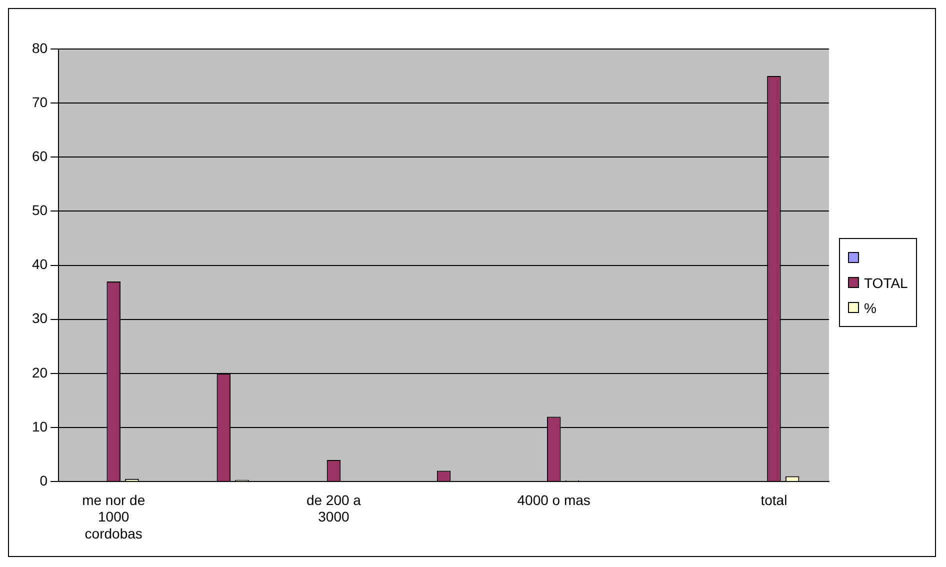 This screenshot has width=946, height=567. Describe the element at coordinates (870, 308) in the screenshot. I see `legend-label: %` at that location.